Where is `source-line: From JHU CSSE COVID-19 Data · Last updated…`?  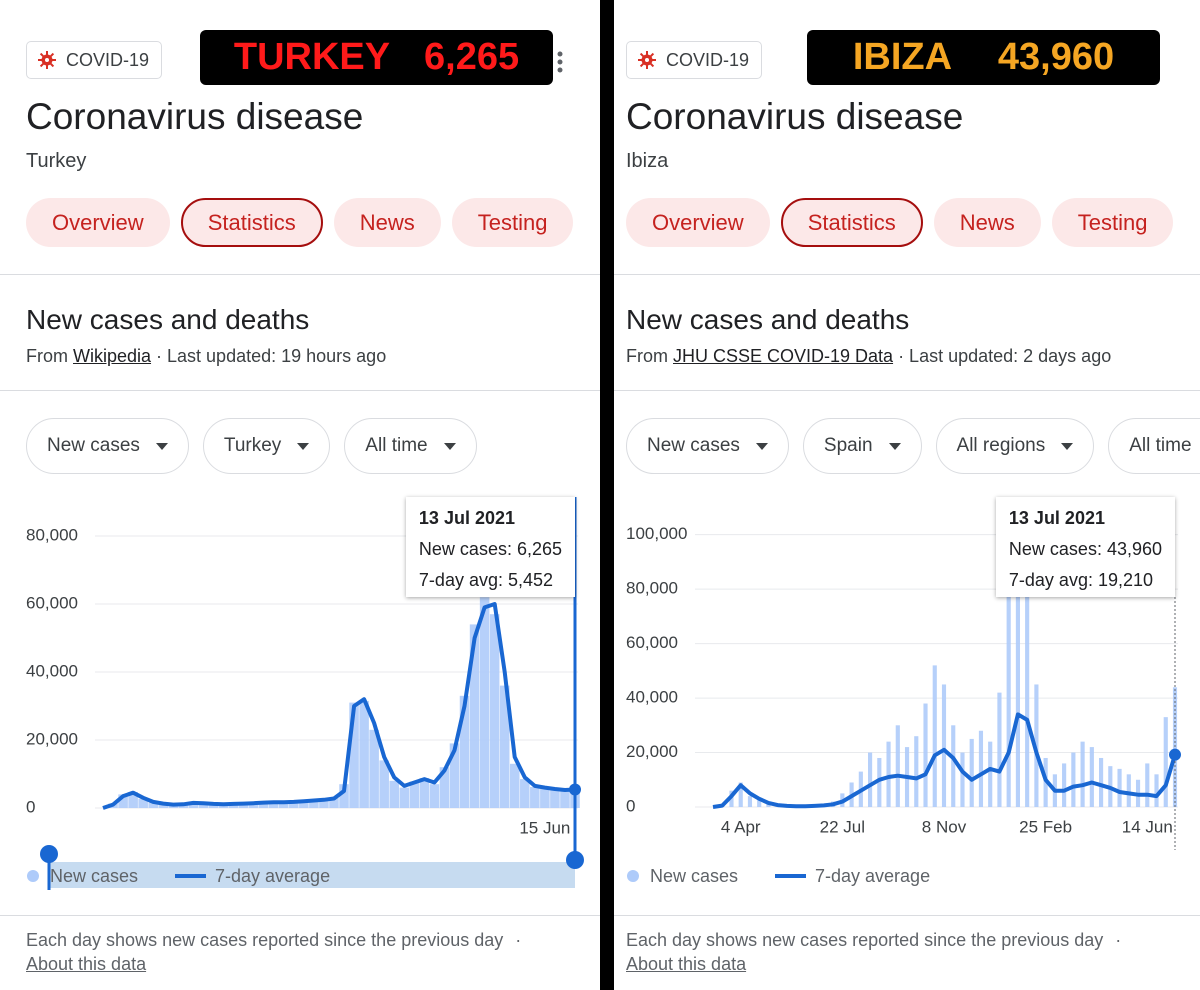 source-line: From JHU CSSE COVID-19 Data · Last updated… is located at coordinates (868, 356).